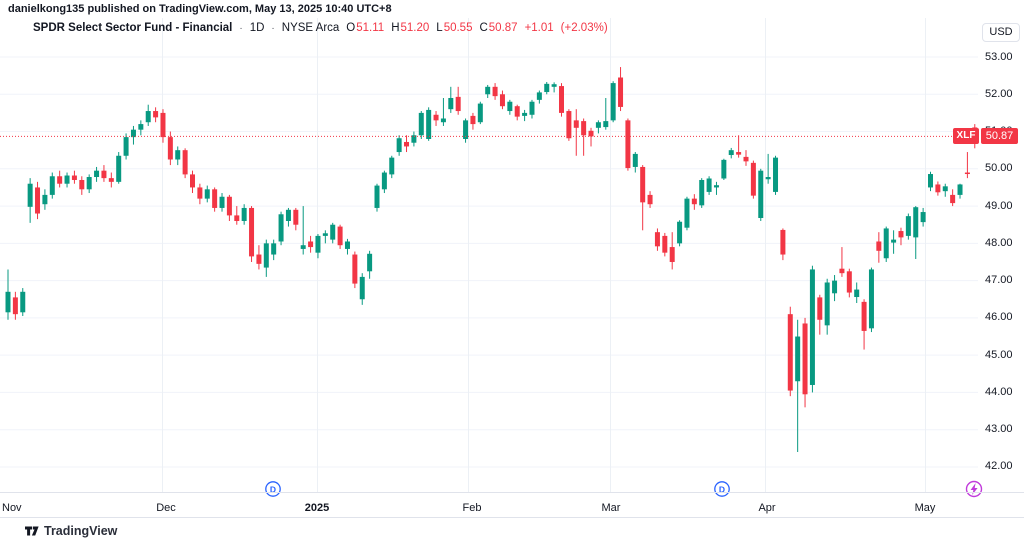 The width and height of the screenshot is (1024, 544). Describe the element at coordinates (999, 391) in the screenshot. I see `price-tick-label: 44.00` at that location.